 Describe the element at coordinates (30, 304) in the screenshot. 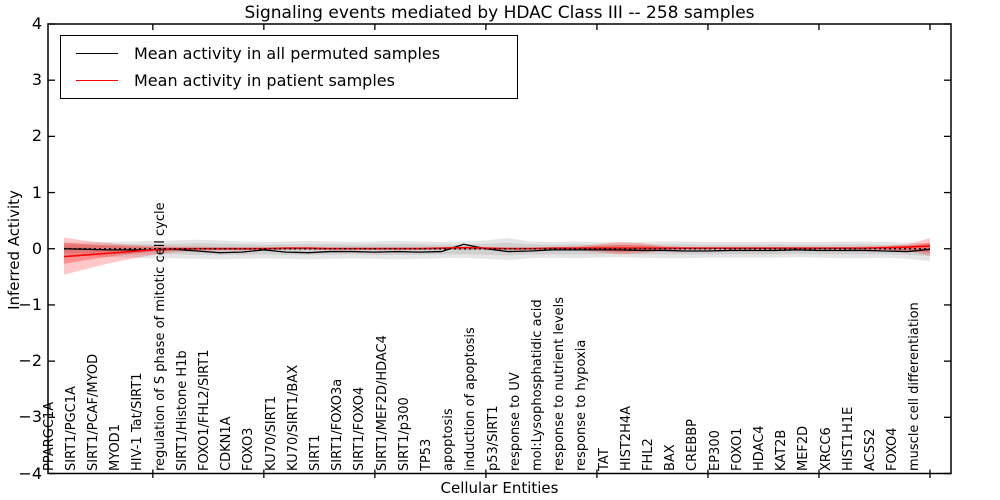

I see `y-tick-label: −1` at that location.